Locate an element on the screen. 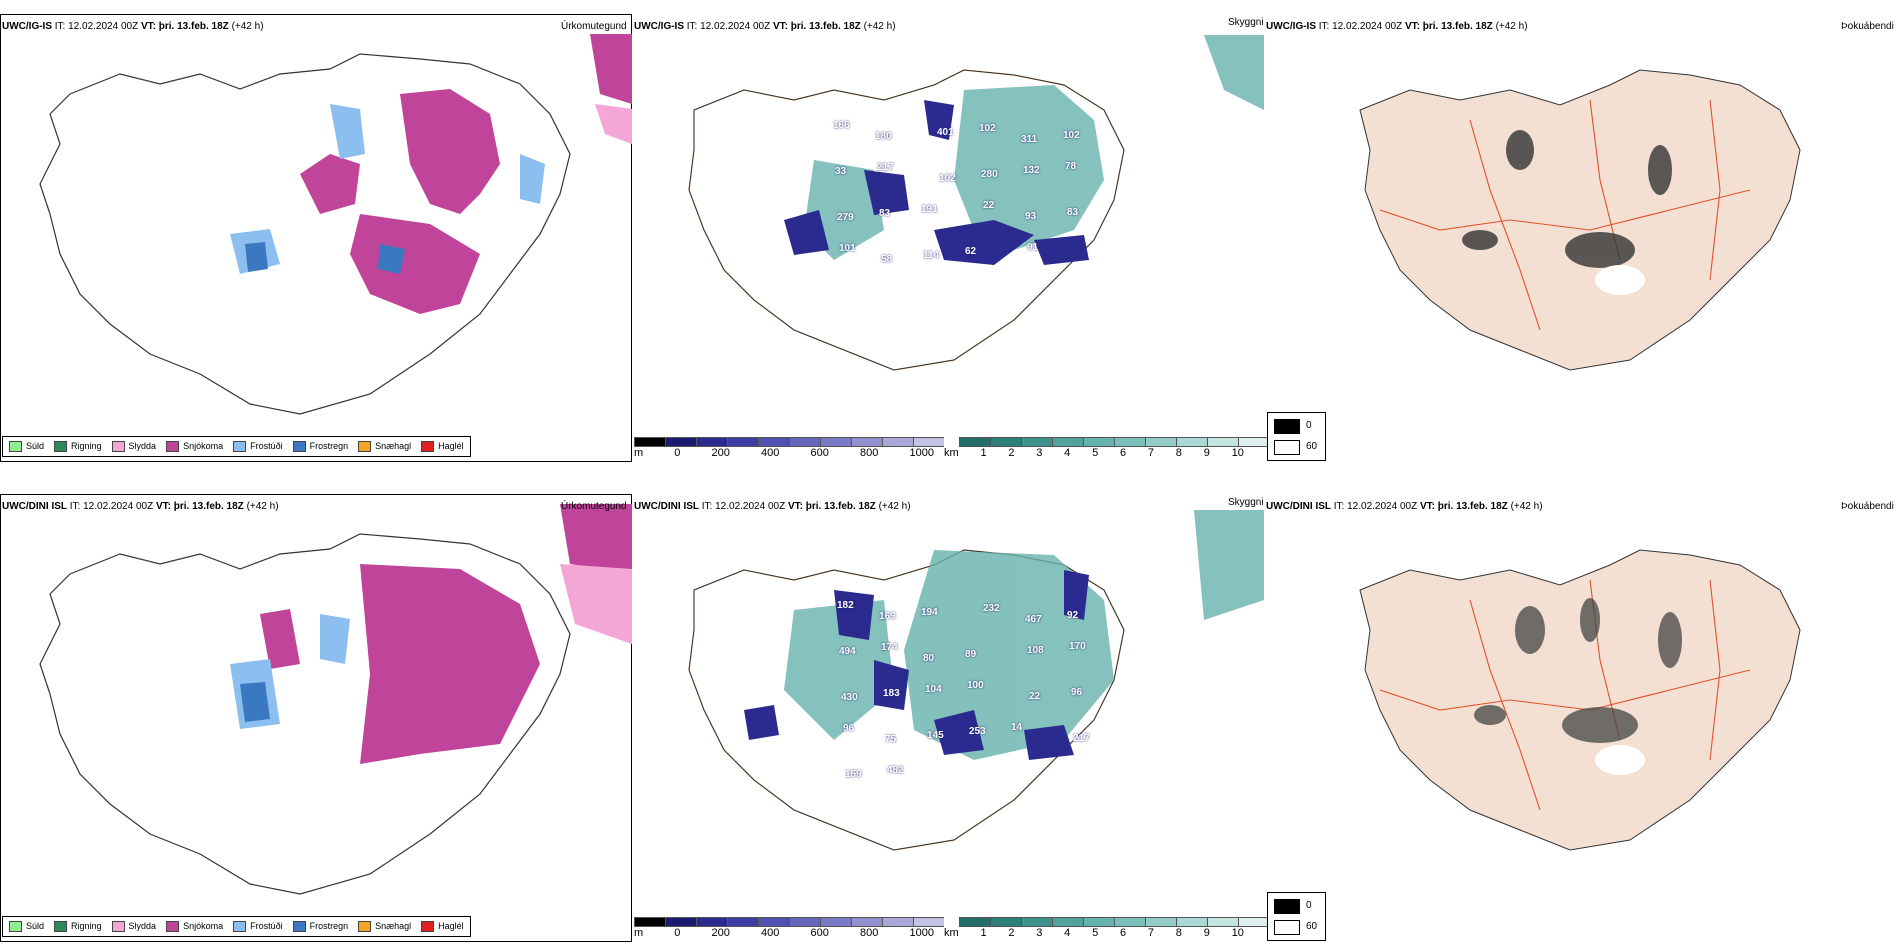 The height and width of the screenshot is (950, 1900). panel-type-label: Skyggni is located at coordinates (1246, 22).